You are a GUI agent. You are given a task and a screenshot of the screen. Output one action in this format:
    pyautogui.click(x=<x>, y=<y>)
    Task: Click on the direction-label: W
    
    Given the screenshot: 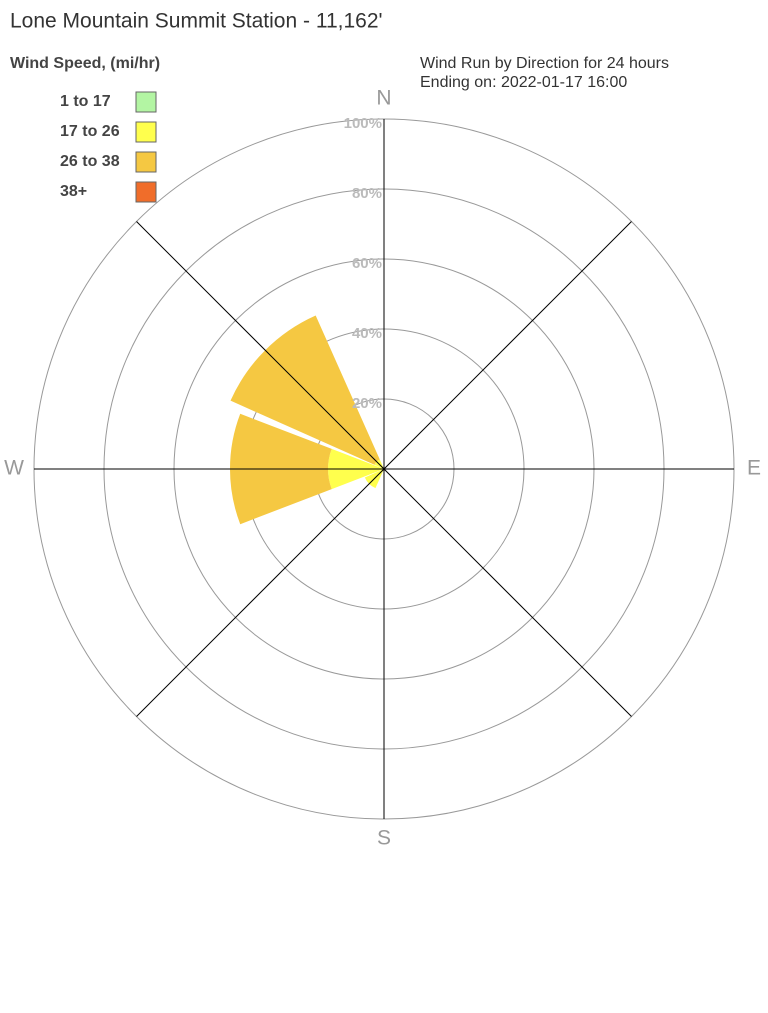 What is the action you would take?
    pyautogui.click(x=14, y=468)
    